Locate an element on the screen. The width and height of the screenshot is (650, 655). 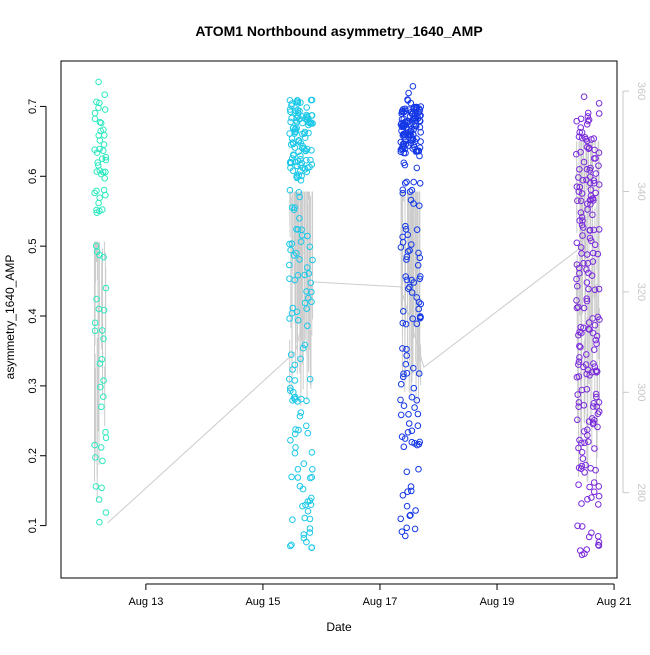
x-tick-label: Aug 15 is located at coordinates (262, 602).